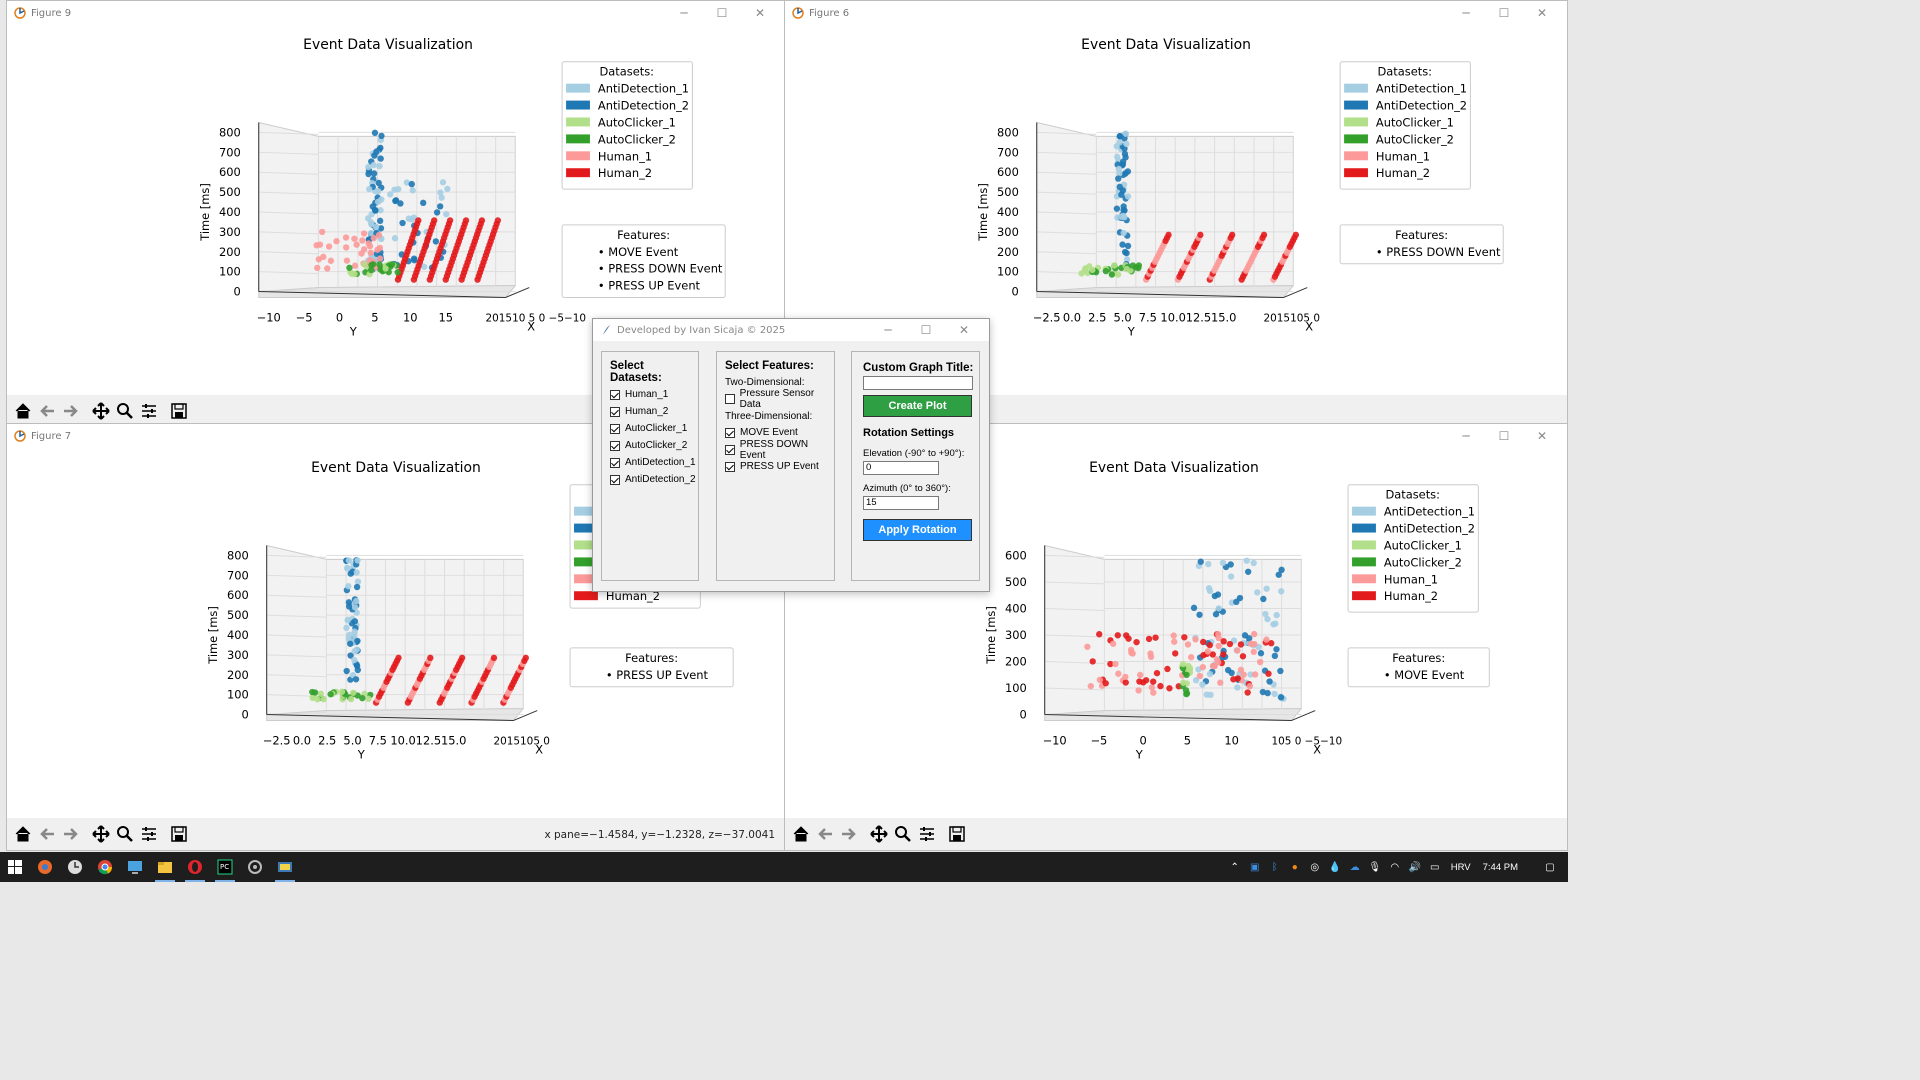 The image size is (1920, 1080). I want to click on dialog-titlebar: Developed by Ivan Sicaja © 2025 ─ ☐ ✕, so click(791, 330).